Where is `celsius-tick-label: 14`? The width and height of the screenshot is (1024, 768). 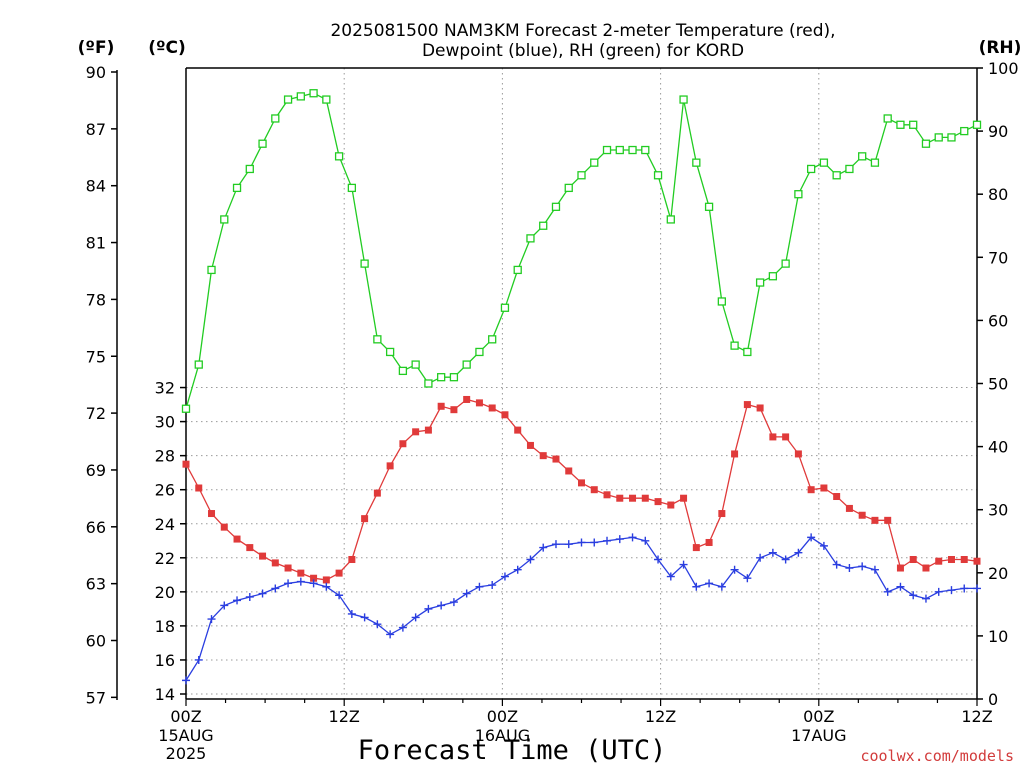
celsius-tick-label: 14 is located at coordinates (165, 694).